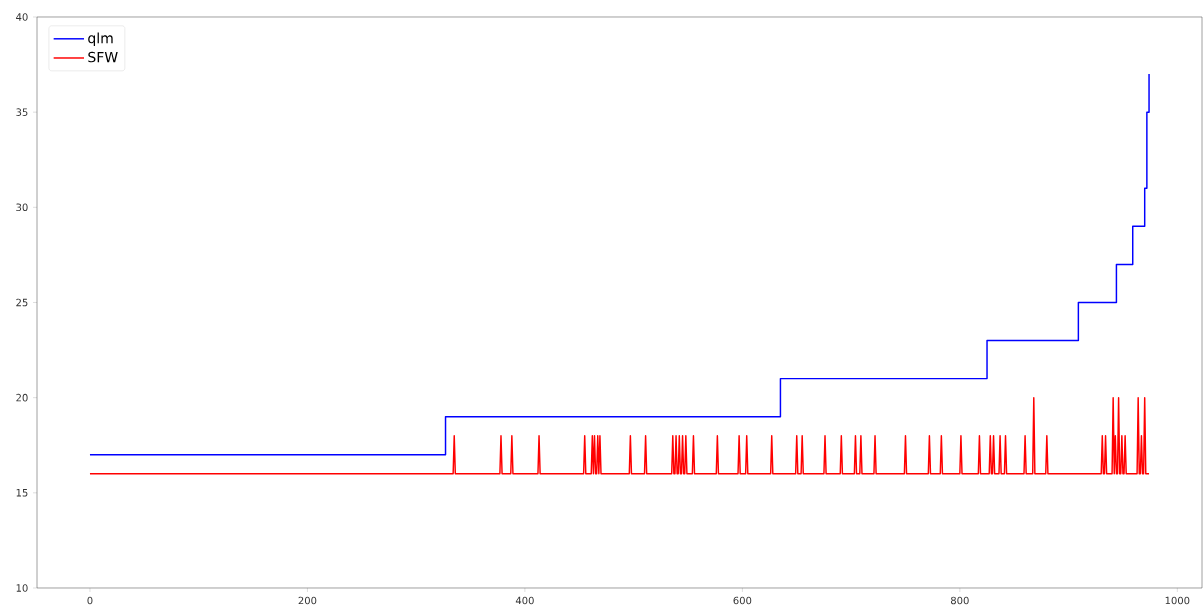 This screenshot has height=613, width=1204. What do you see at coordinates (307, 600) in the screenshot?
I see `x-tick-label: 200` at bounding box center [307, 600].